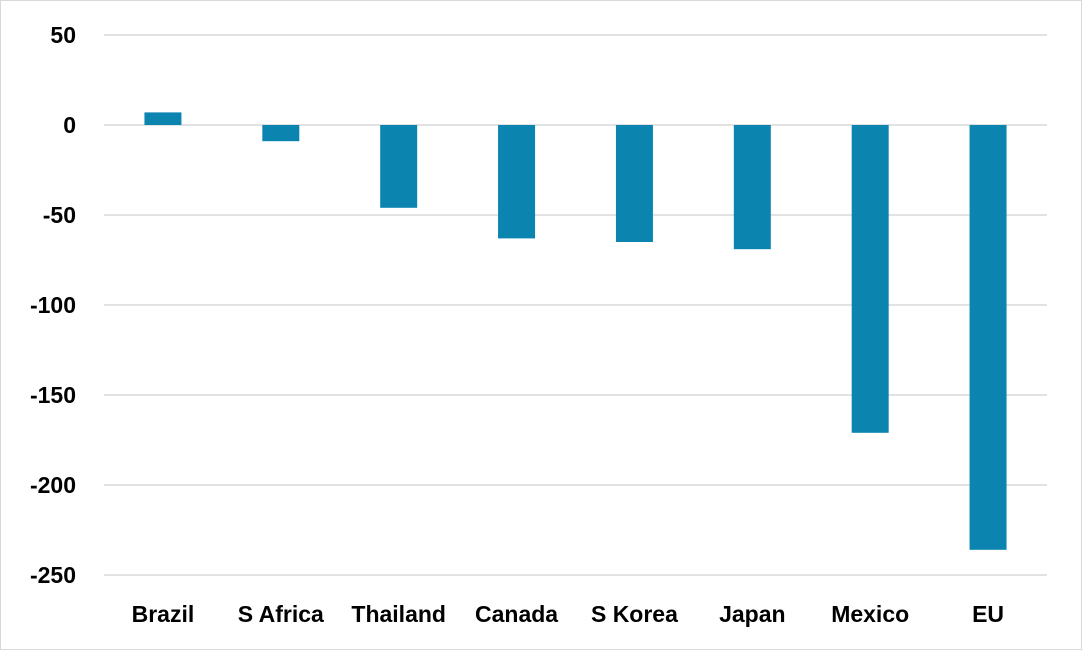 The width and height of the screenshot is (1082, 650). Describe the element at coordinates (752, 187) in the screenshot. I see `bar-japan` at that location.